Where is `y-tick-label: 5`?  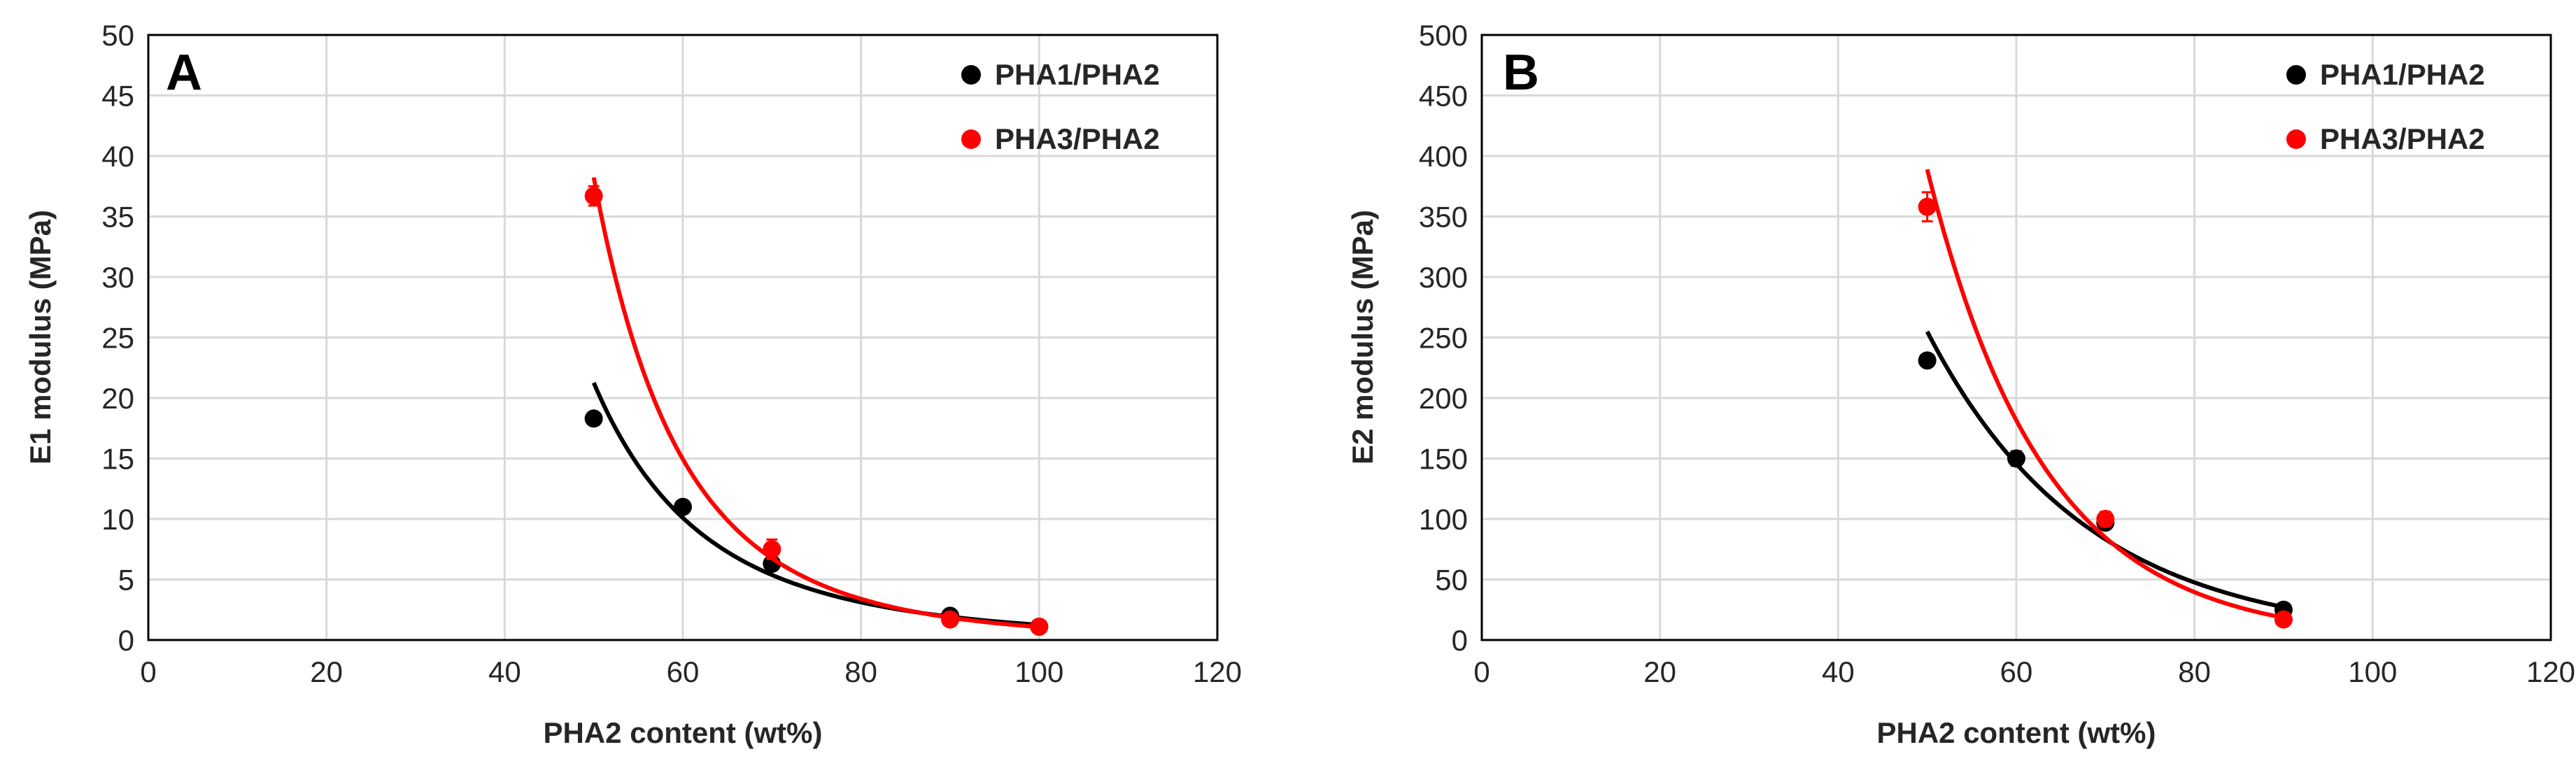
y-tick-label: 5 is located at coordinates (126, 580).